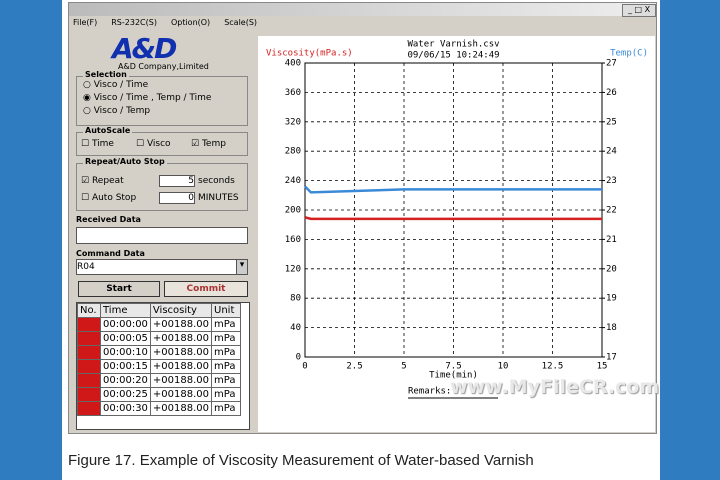 This screenshot has height=480, width=720. I want to click on y2-tick-label: 18, so click(611, 328).